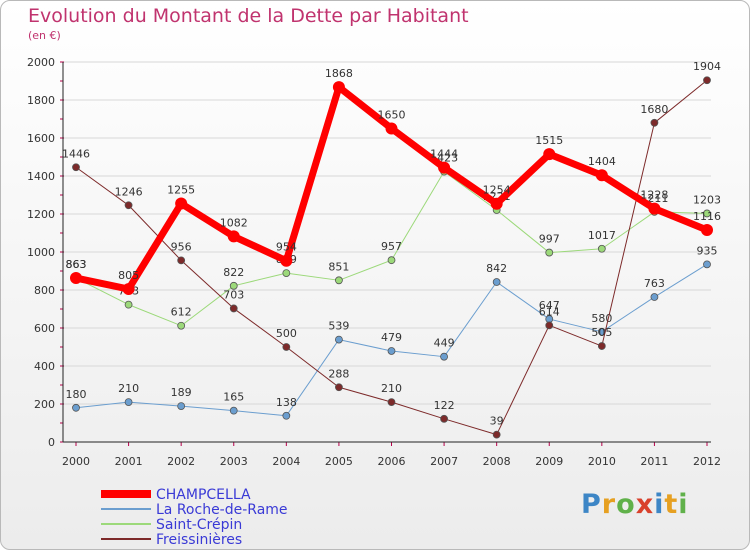 Image resolution: width=750 pixels, height=550 pixels. Describe the element at coordinates (181, 246) in the screenshot. I see `data-label: 956` at that location.